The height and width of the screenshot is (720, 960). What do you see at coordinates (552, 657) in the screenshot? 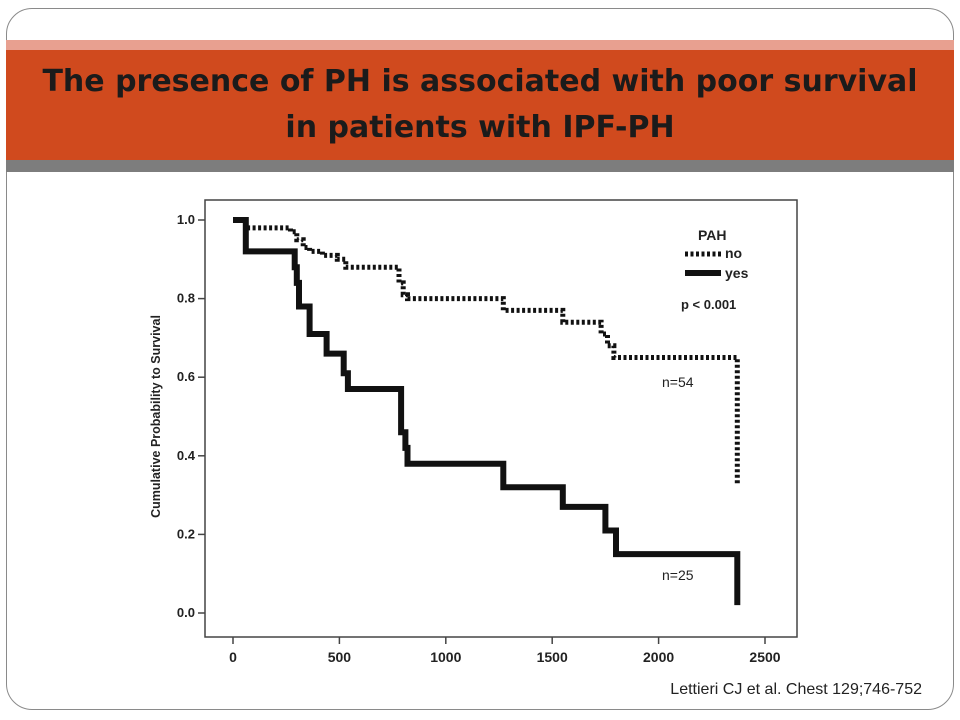
I see `x-tick-label: 1500` at bounding box center [552, 657].